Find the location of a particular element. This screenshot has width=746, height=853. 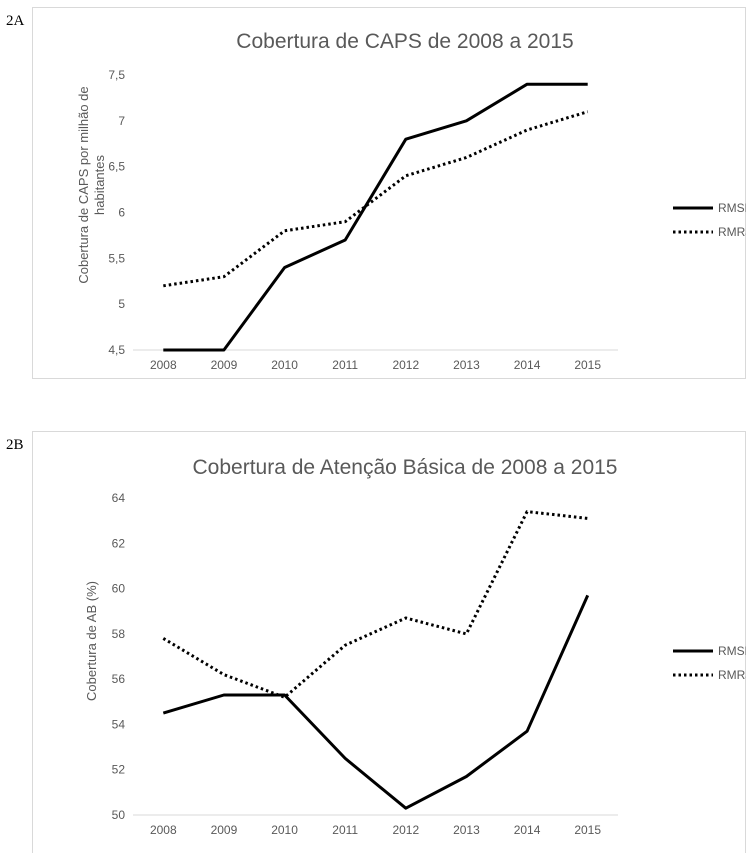

y-tick-label: 6 is located at coordinates (121, 213).